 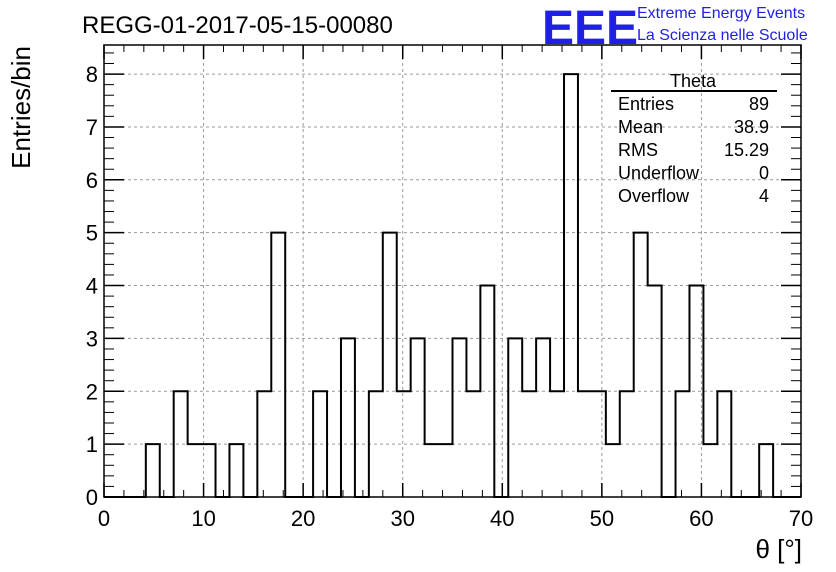 What do you see at coordinates (590, 28) in the screenshot?
I see `logo-eee: EEE` at bounding box center [590, 28].